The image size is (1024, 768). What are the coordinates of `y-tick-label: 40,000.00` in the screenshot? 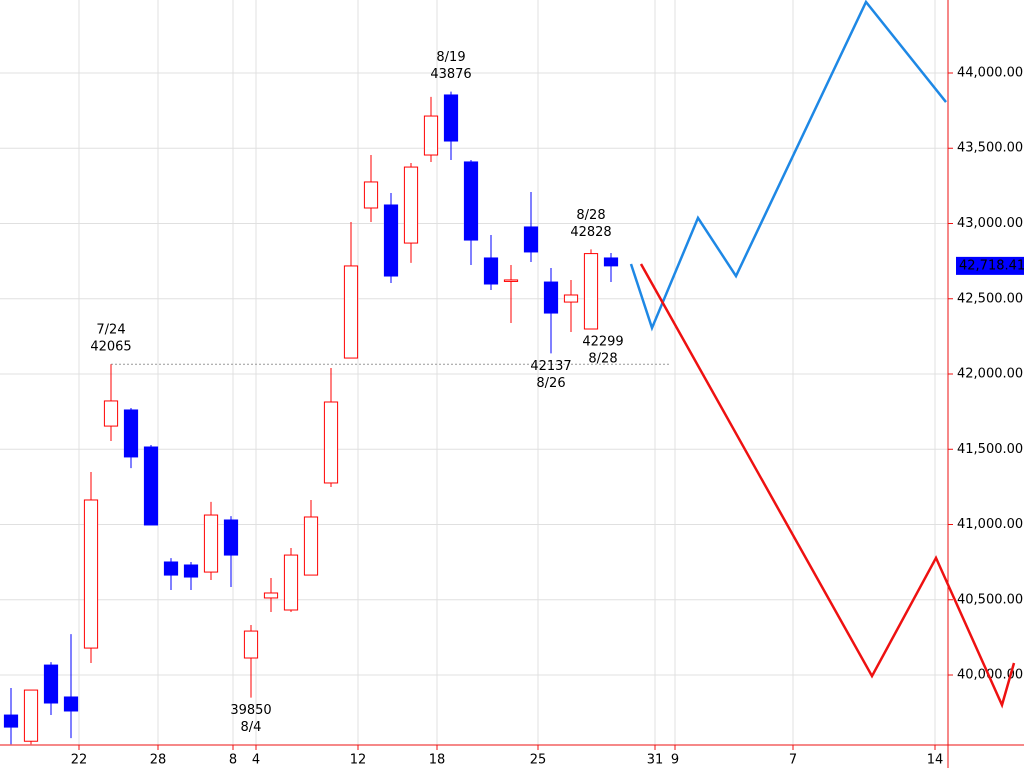 It's located at (990, 675).